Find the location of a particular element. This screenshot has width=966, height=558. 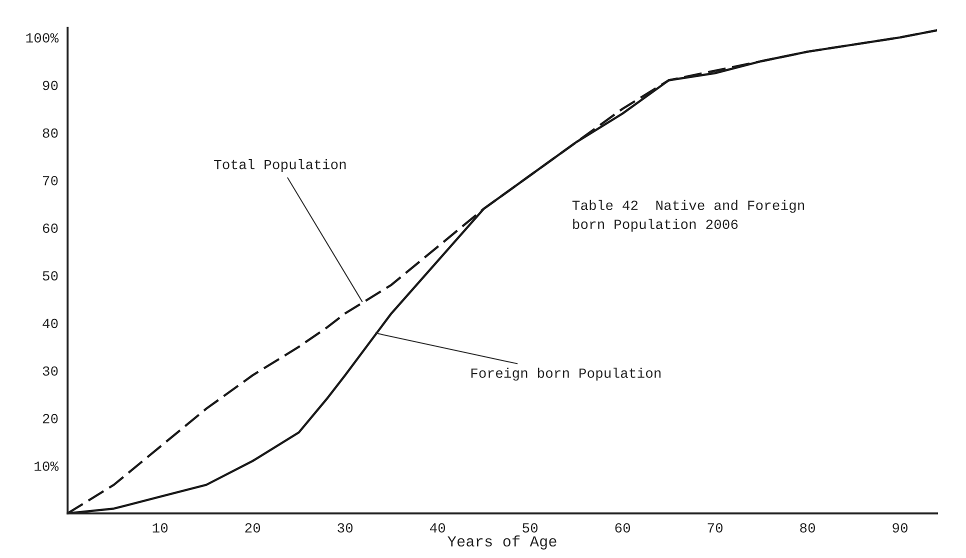

y-tick-label: 60 is located at coordinates (50, 228).